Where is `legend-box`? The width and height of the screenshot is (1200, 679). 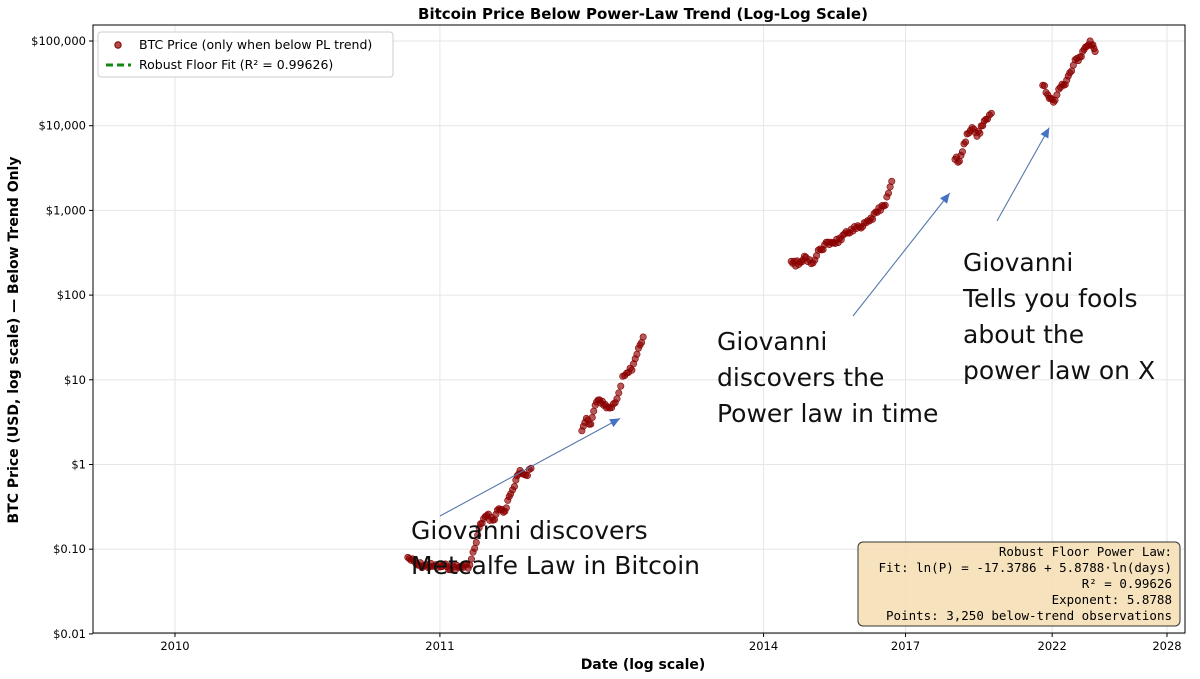
legend-box is located at coordinates (245, 54).